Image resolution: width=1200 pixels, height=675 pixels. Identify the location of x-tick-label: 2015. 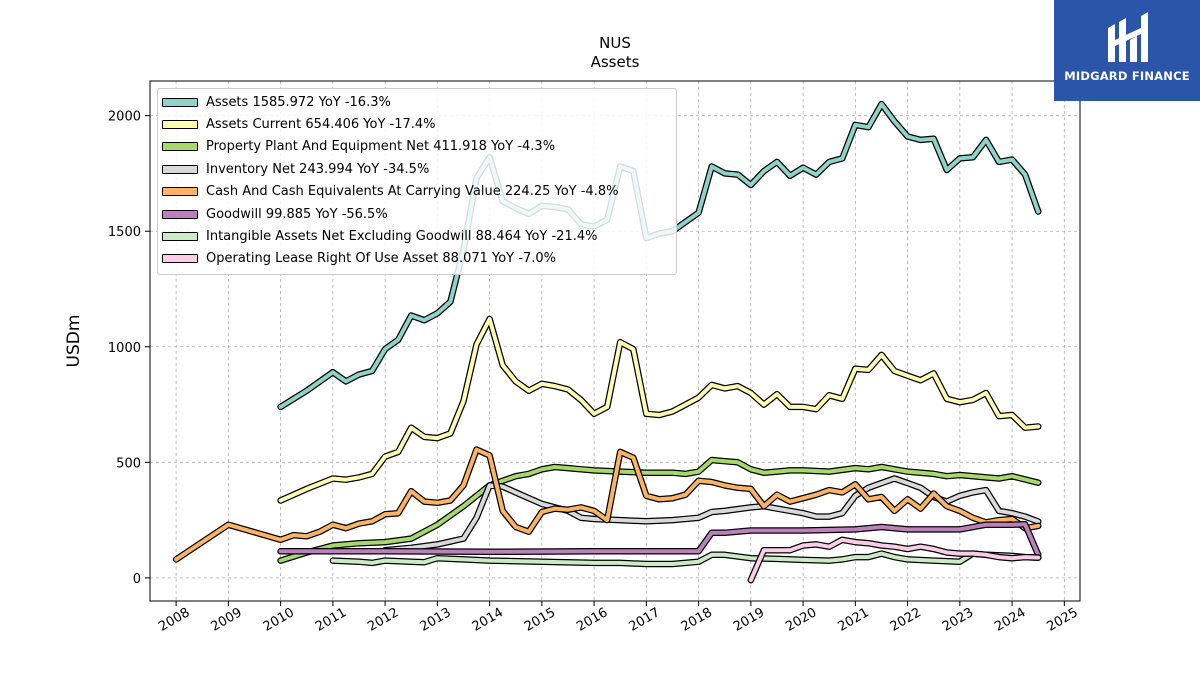
(540, 620).